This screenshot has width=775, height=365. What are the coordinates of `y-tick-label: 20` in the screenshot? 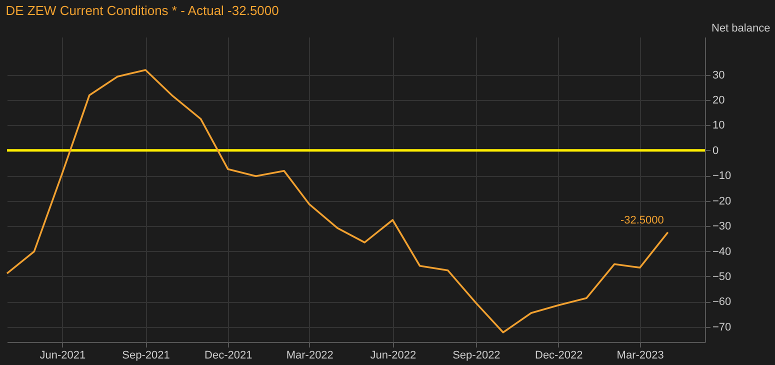 It's located at (718, 100).